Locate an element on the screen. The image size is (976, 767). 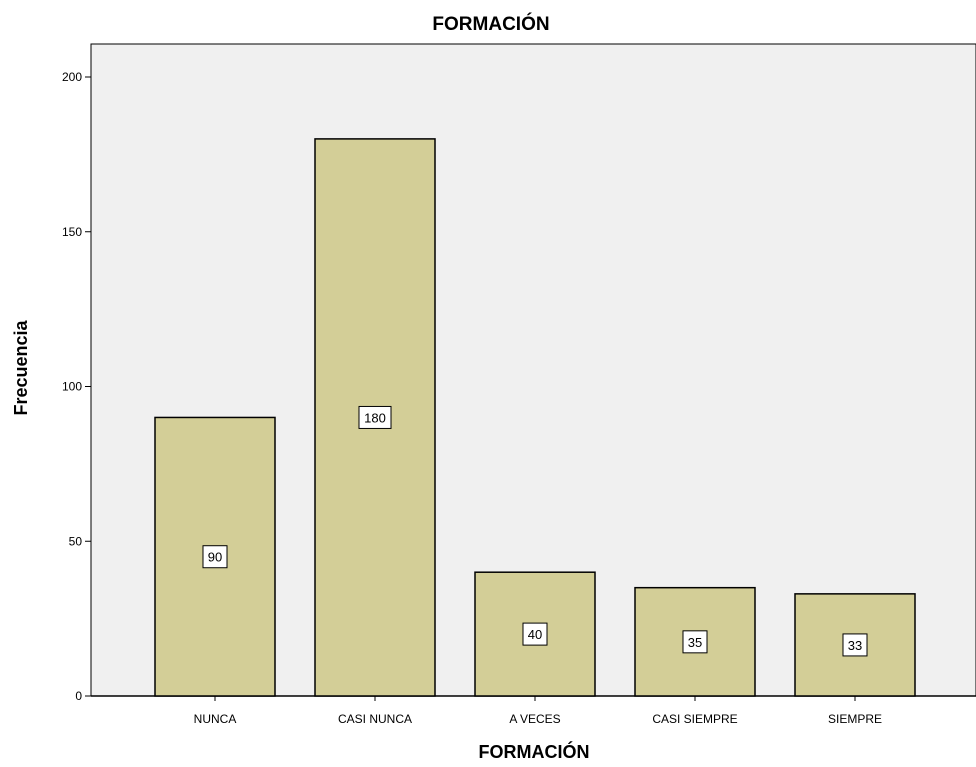
x-tick-label: CASI SIEMPRE is located at coordinates (694, 719).